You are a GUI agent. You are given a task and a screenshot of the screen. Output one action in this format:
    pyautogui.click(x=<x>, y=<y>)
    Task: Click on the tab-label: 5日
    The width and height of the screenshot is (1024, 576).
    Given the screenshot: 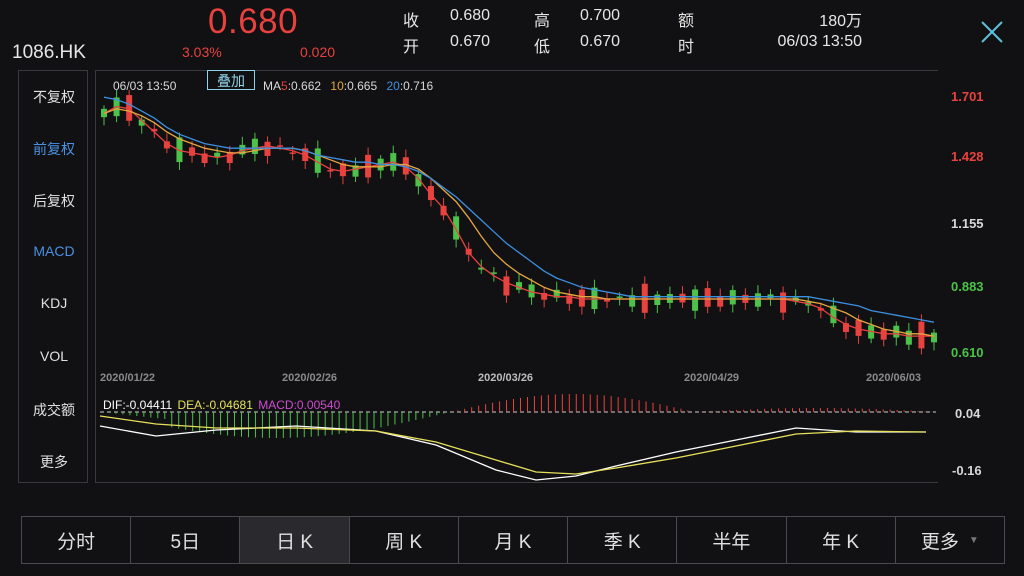 What is the action you would take?
    pyautogui.click(x=185, y=542)
    